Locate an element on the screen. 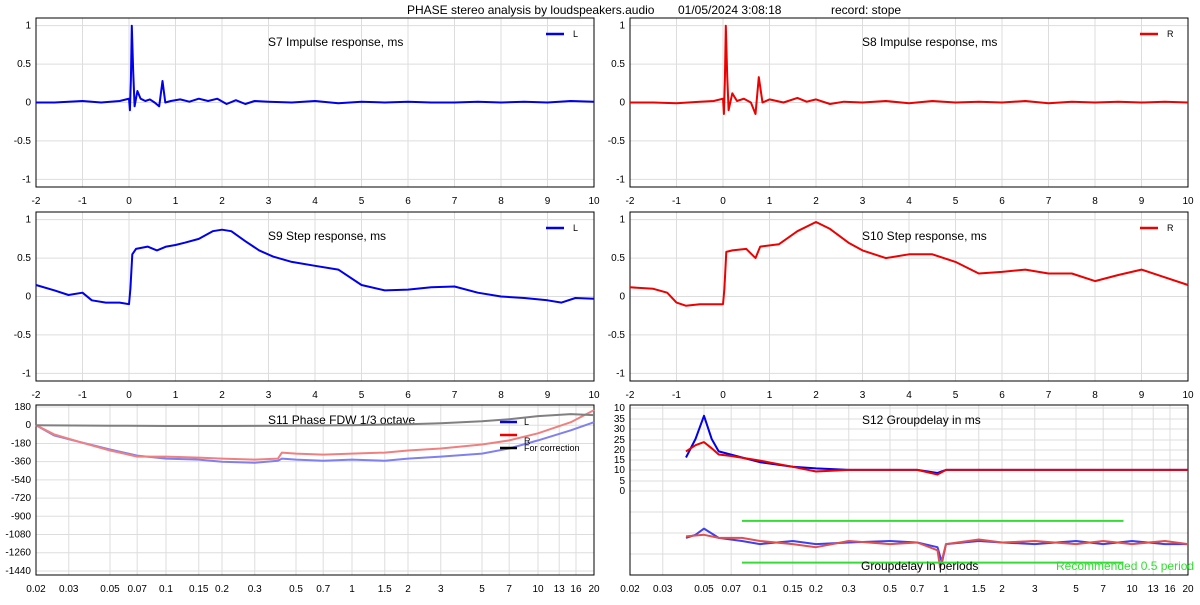 This screenshot has width=1200, height=605. x-tick-label: 0.02 is located at coordinates (36, 589).